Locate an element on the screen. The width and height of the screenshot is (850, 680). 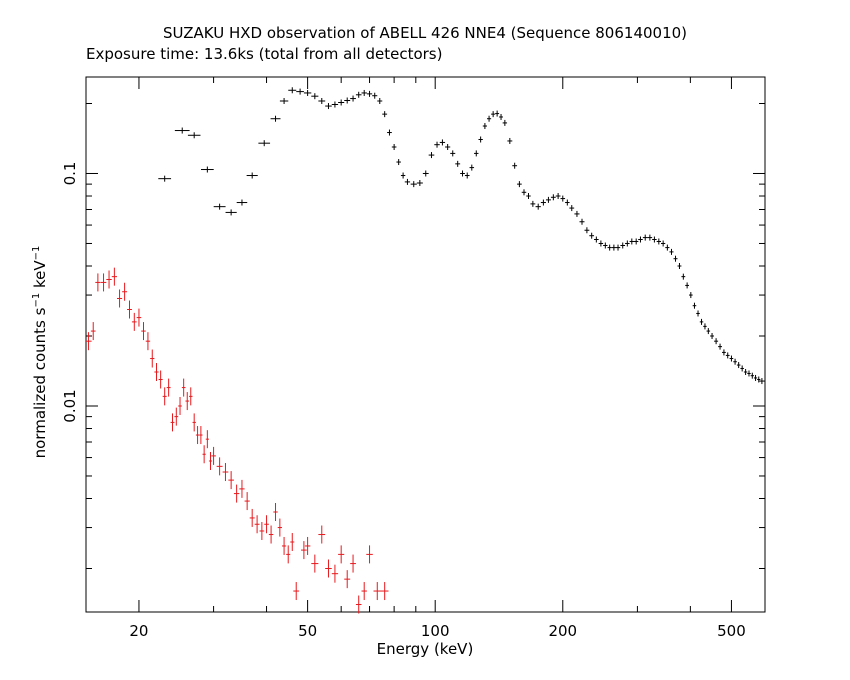
x-tick-label: 50 is located at coordinates (307, 631).